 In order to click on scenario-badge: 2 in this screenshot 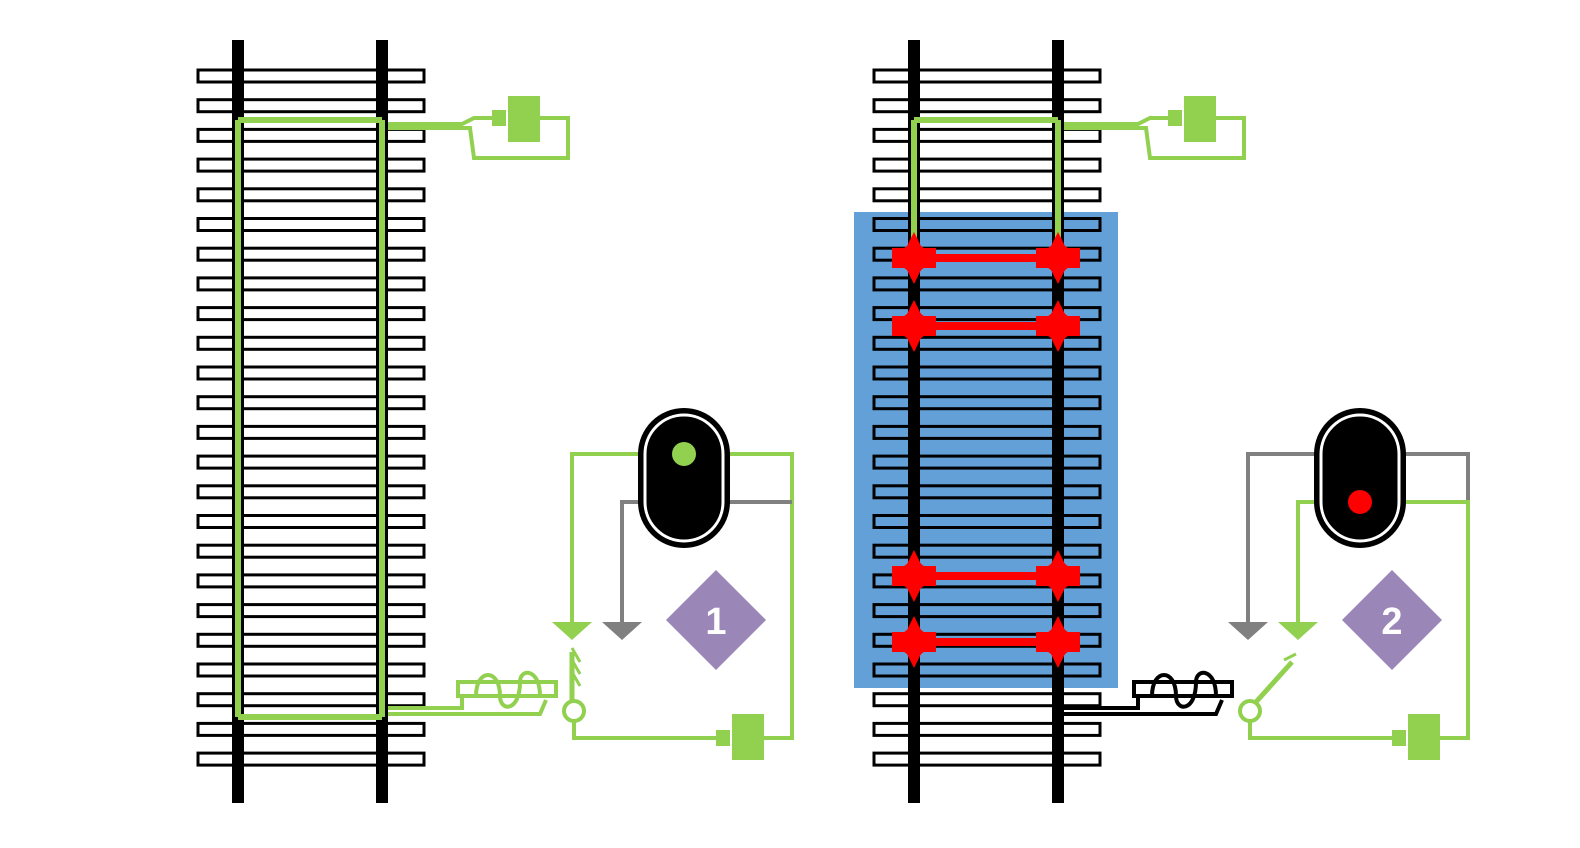, I will do `click(1392, 620)`.